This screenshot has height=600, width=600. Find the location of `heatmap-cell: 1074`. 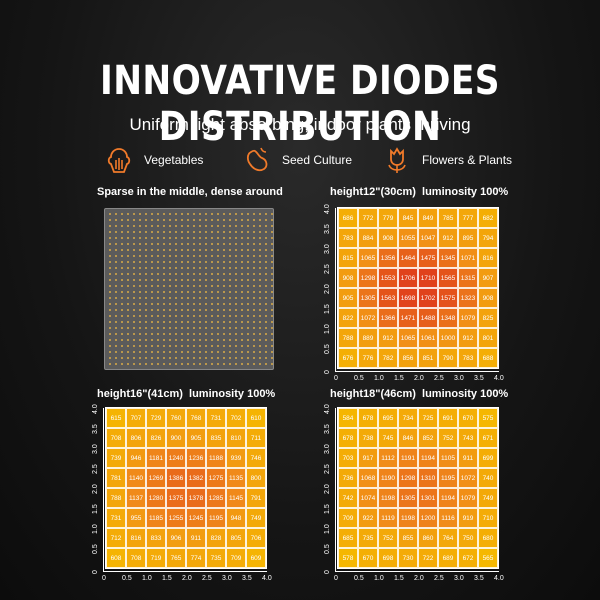

heatmap-cell: 1074 is located at coordinates (368, 498).